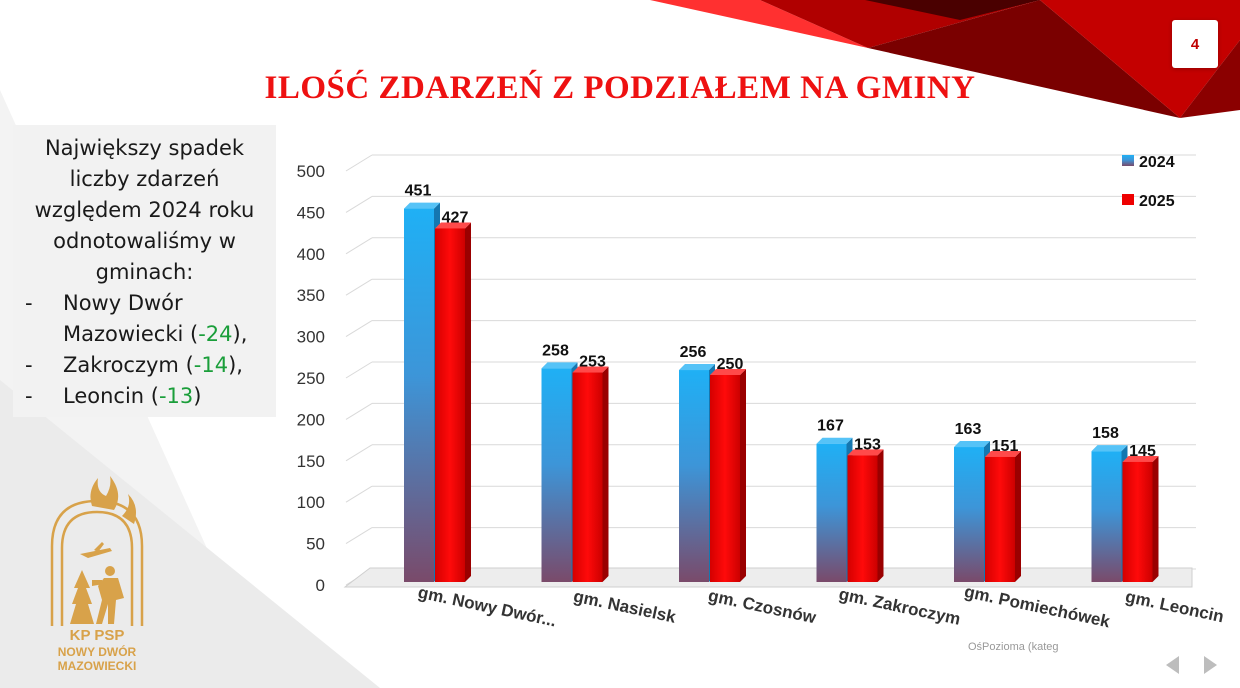 The height and width of the screenshot is (688, 1240). I want to click on axis-tooltip: OśPozioma (kateg, so click(1013, 647).